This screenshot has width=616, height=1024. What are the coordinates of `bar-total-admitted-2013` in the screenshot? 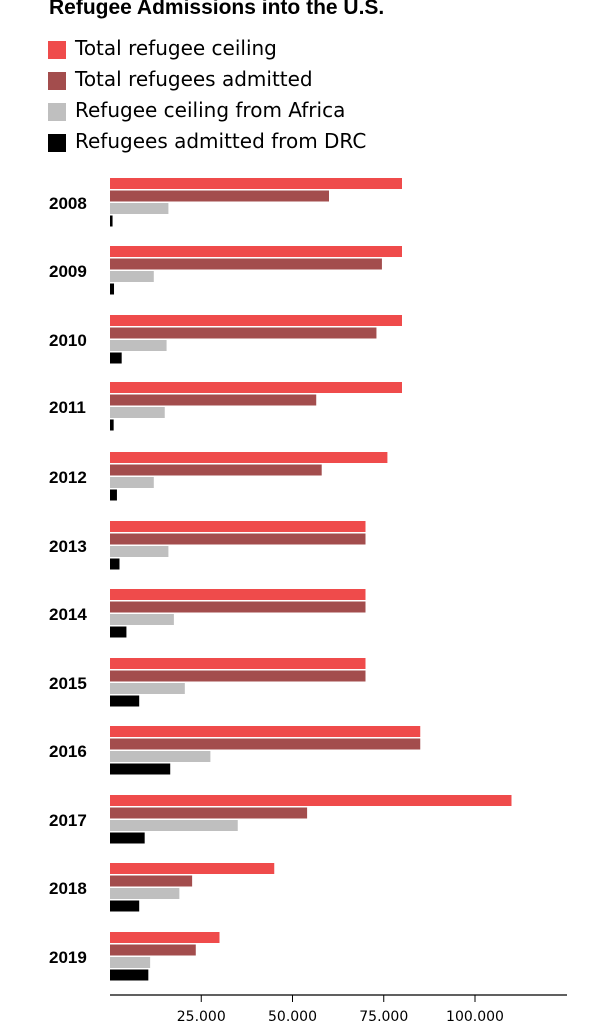 It's located at (238, 539).